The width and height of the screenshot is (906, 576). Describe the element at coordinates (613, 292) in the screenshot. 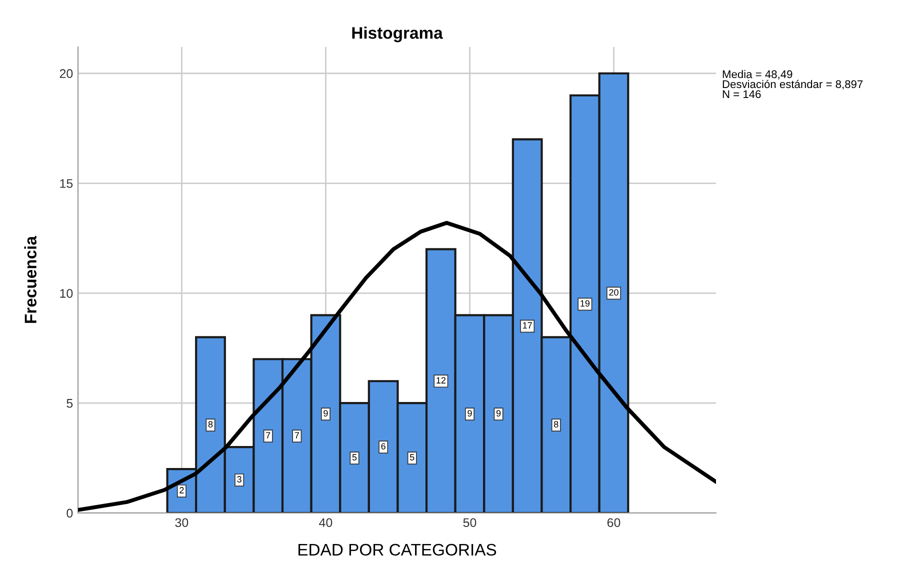

I see `data-label: 20` at that location.